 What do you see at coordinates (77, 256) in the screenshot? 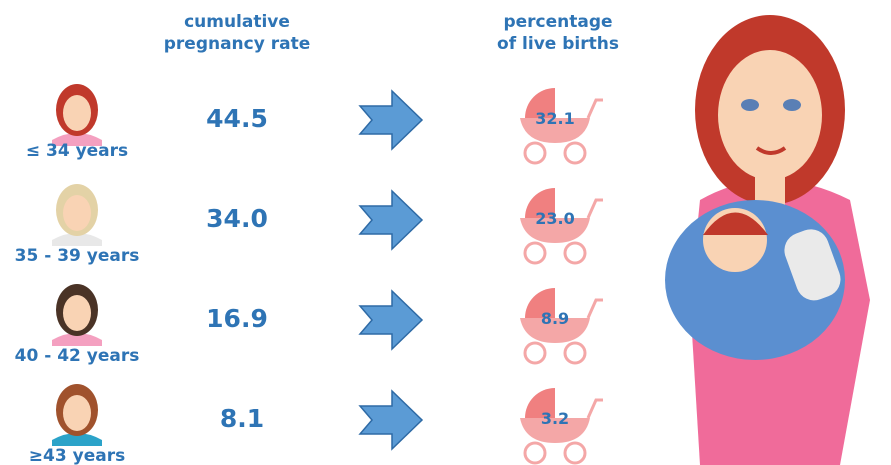
I see `age-label: 35 - 39 years` at bounding box center [77, 256].